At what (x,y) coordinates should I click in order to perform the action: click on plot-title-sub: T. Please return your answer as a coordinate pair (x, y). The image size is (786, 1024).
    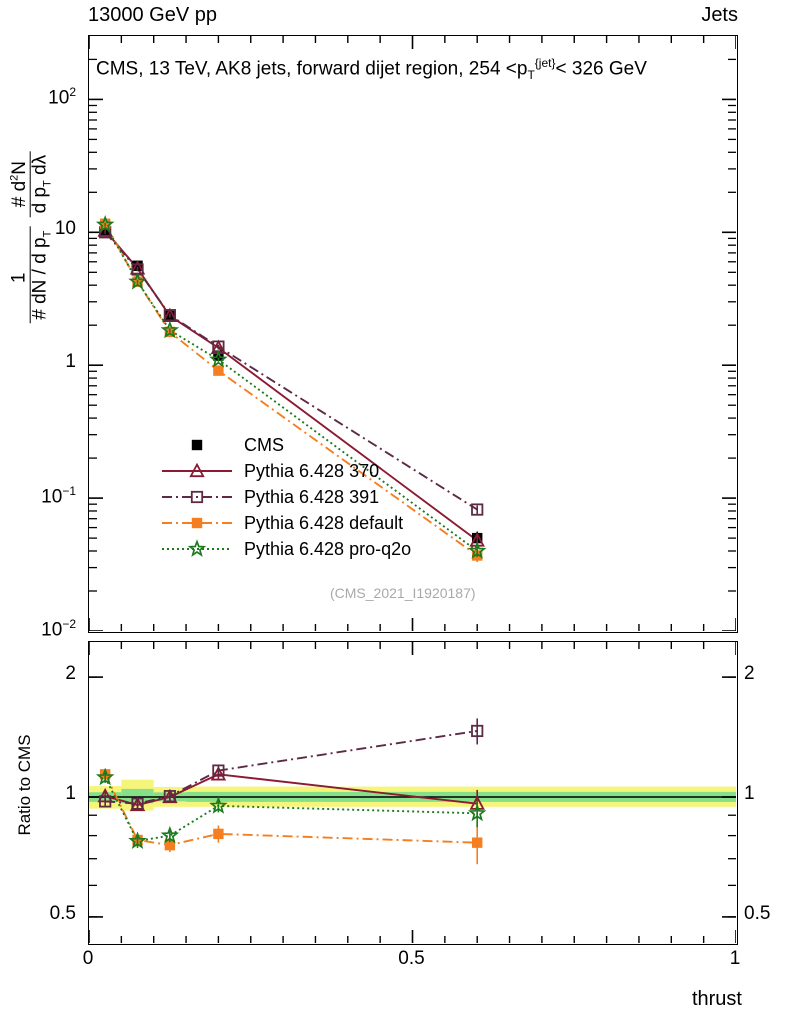
    Looking at the image, I should click on (531, 75).